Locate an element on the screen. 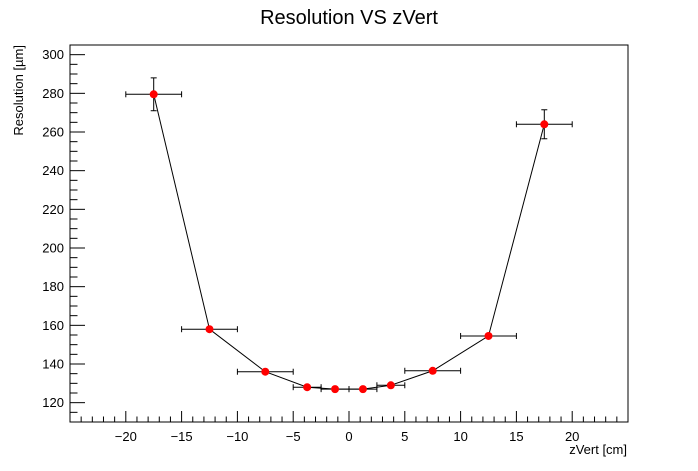 The width and height of the screenshot is (698, 471). x-tick-label: 5 is located at coordinates (404, 436).